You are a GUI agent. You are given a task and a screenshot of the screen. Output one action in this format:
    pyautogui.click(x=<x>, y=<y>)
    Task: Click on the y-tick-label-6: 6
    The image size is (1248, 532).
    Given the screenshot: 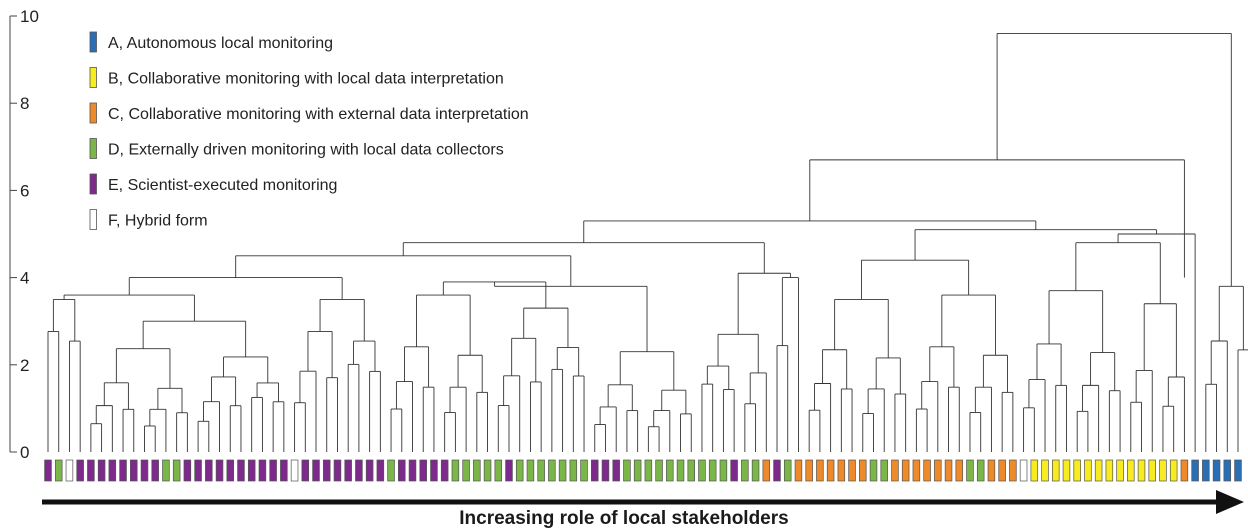 What is the action you would take?
    pyautogui.click(x=24, y=190)
    